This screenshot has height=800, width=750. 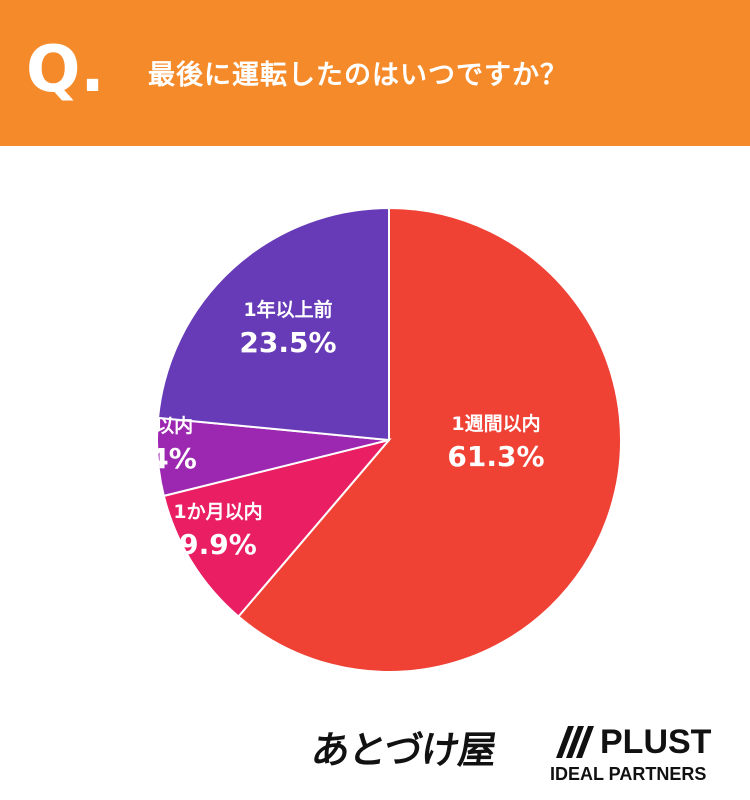 What do you see at coordinates (358, 75) in the screenshot?
I see `question-text: 最後に運転したのはいつですか？` at bounding box center [358, 75].